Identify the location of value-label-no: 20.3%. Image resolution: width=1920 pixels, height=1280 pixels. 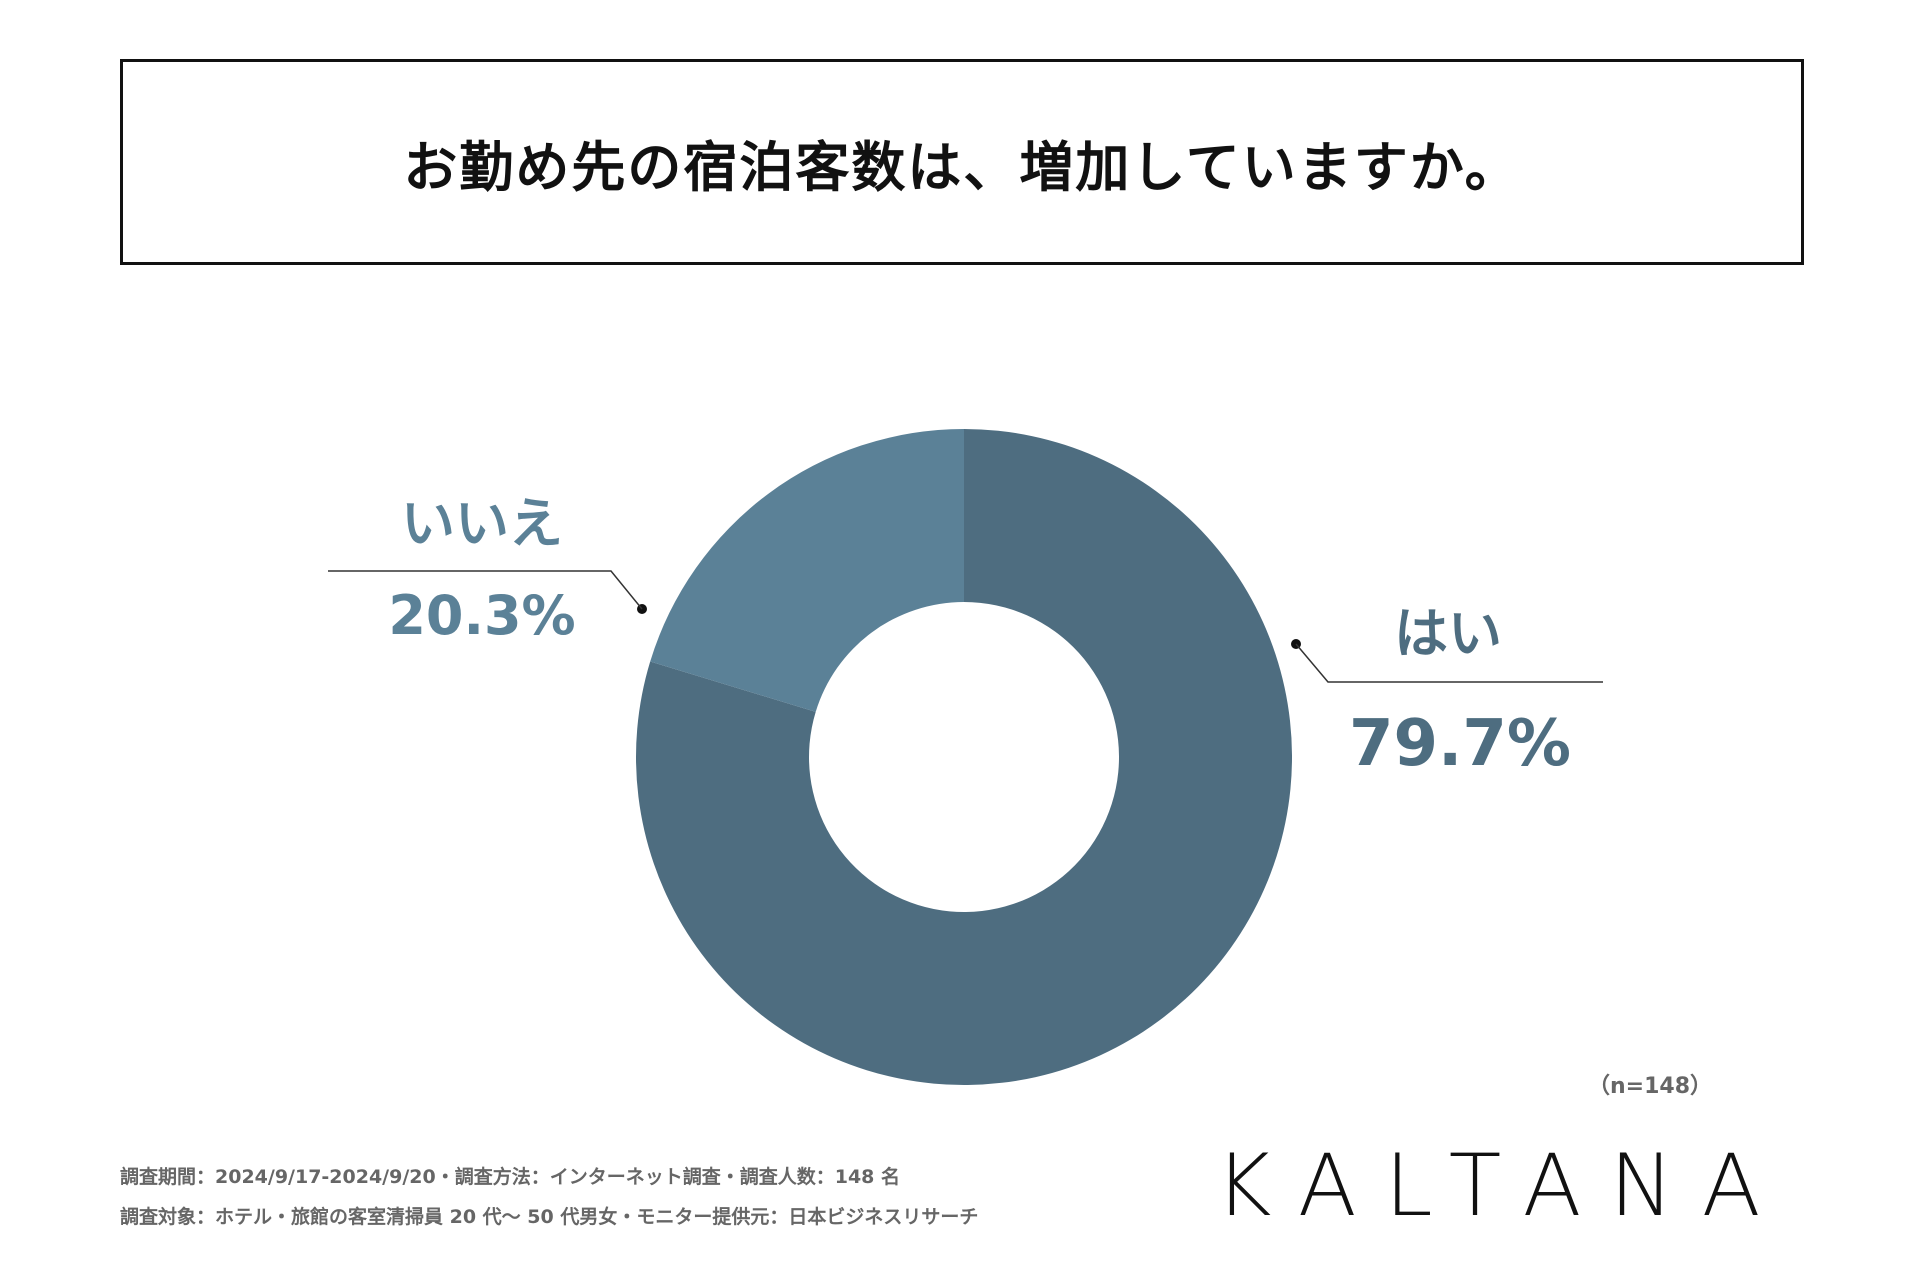
(481, 615).